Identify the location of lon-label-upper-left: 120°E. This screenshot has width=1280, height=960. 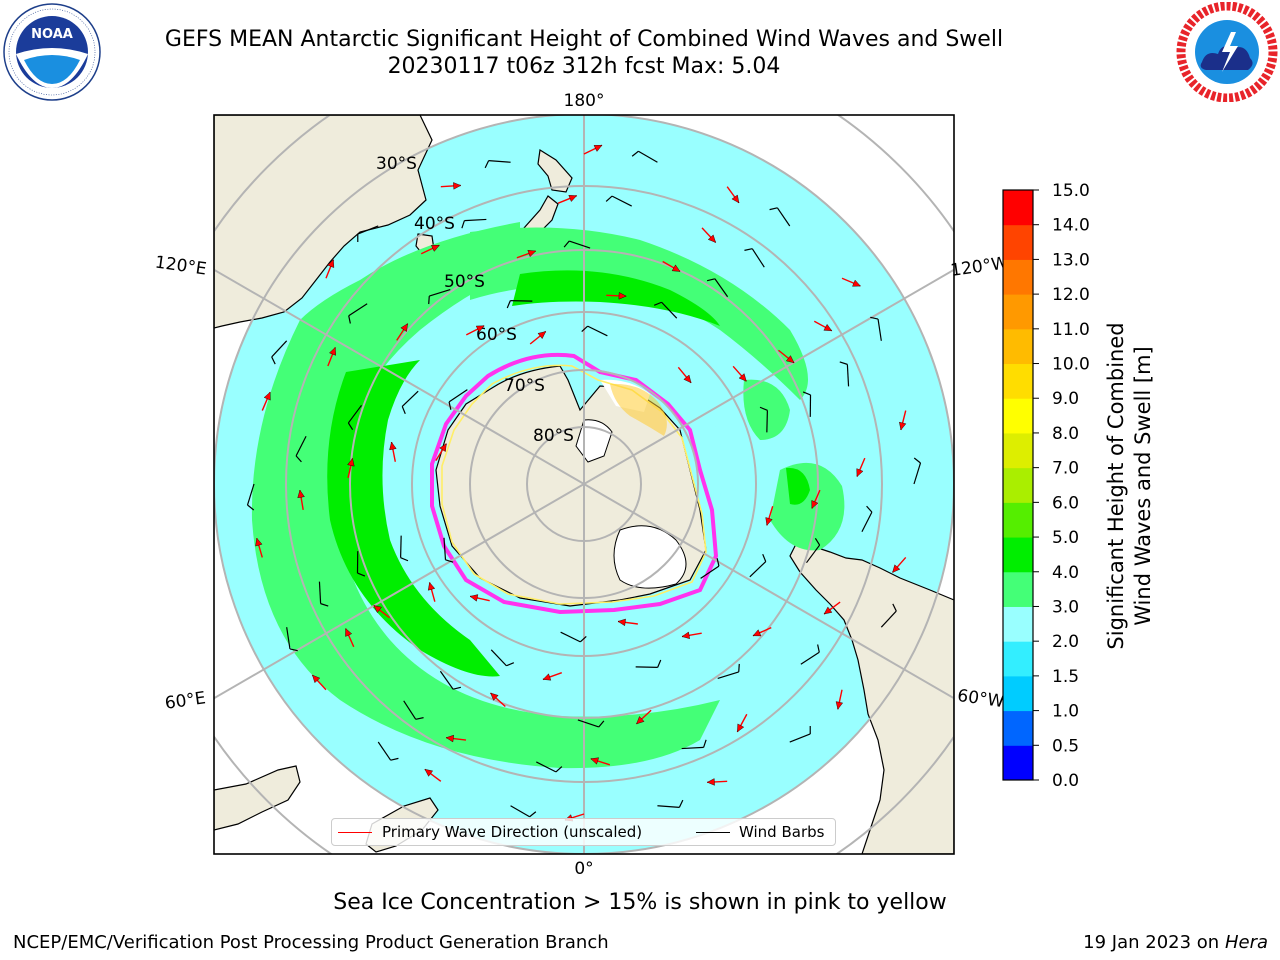
(181, 266).